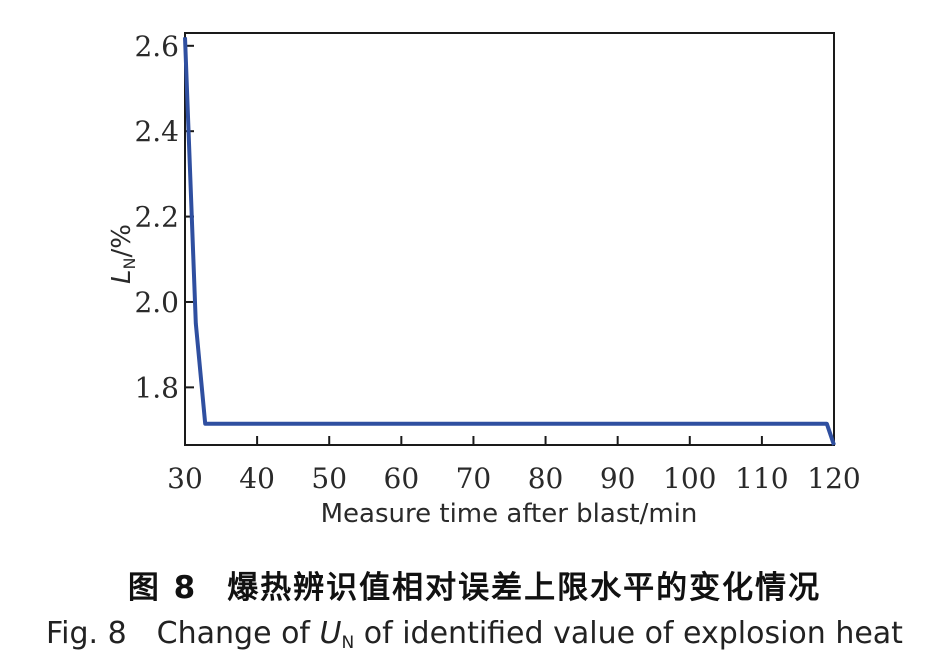 This screenshot has height=661, width=949. I want to click on y-axis-title: LN/%, so click(123, 254).